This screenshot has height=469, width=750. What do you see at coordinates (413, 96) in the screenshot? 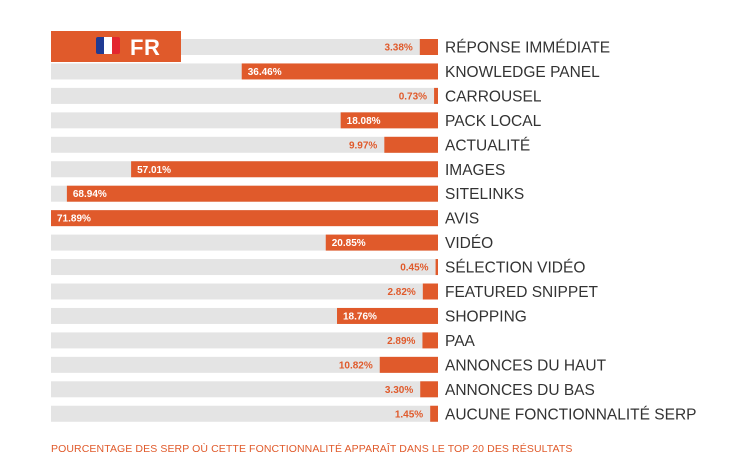
I see `value-label: 0.73%` at bounding box center [413, 96].